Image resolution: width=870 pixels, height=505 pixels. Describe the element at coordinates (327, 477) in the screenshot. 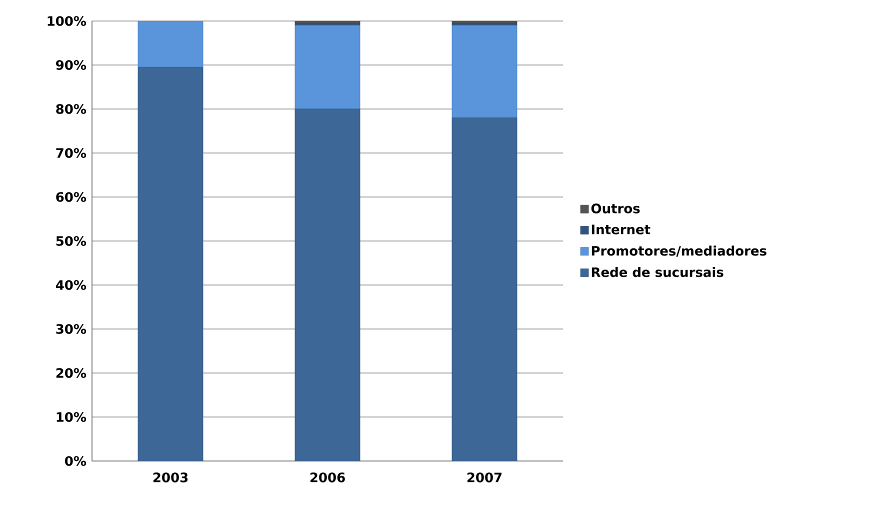

I see `x-tick-label: 2006` at that location.